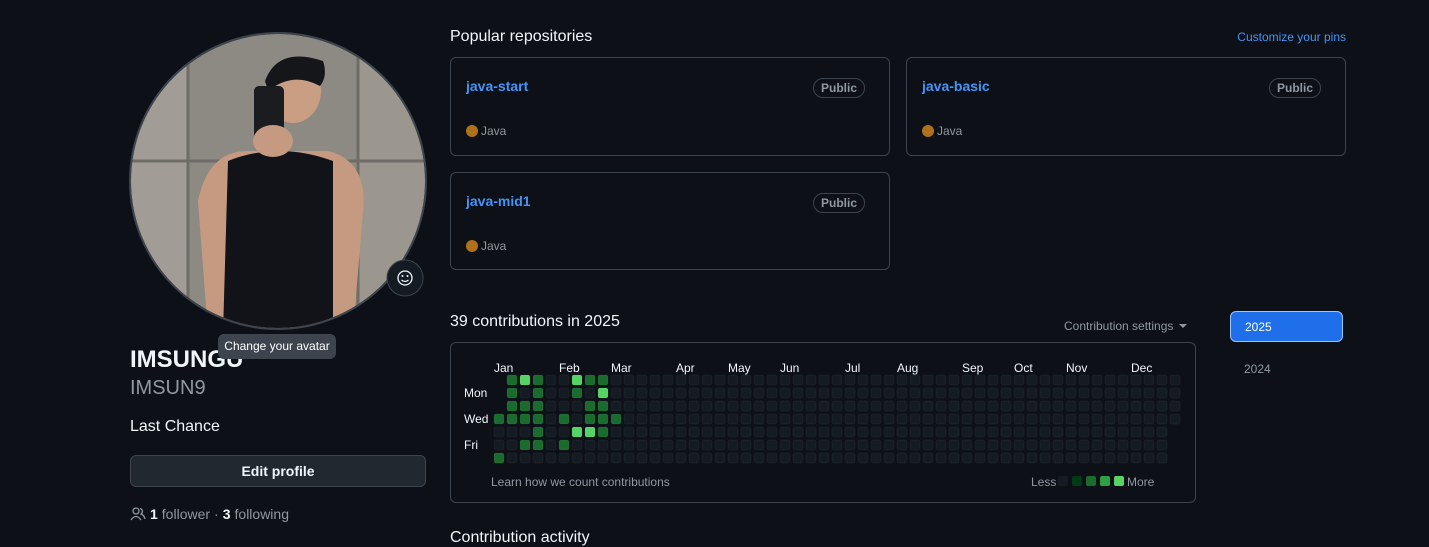 Image resolution: width=1429 pixels, height=547 pixels. I want to click on emoji-button, so click(405, 278).